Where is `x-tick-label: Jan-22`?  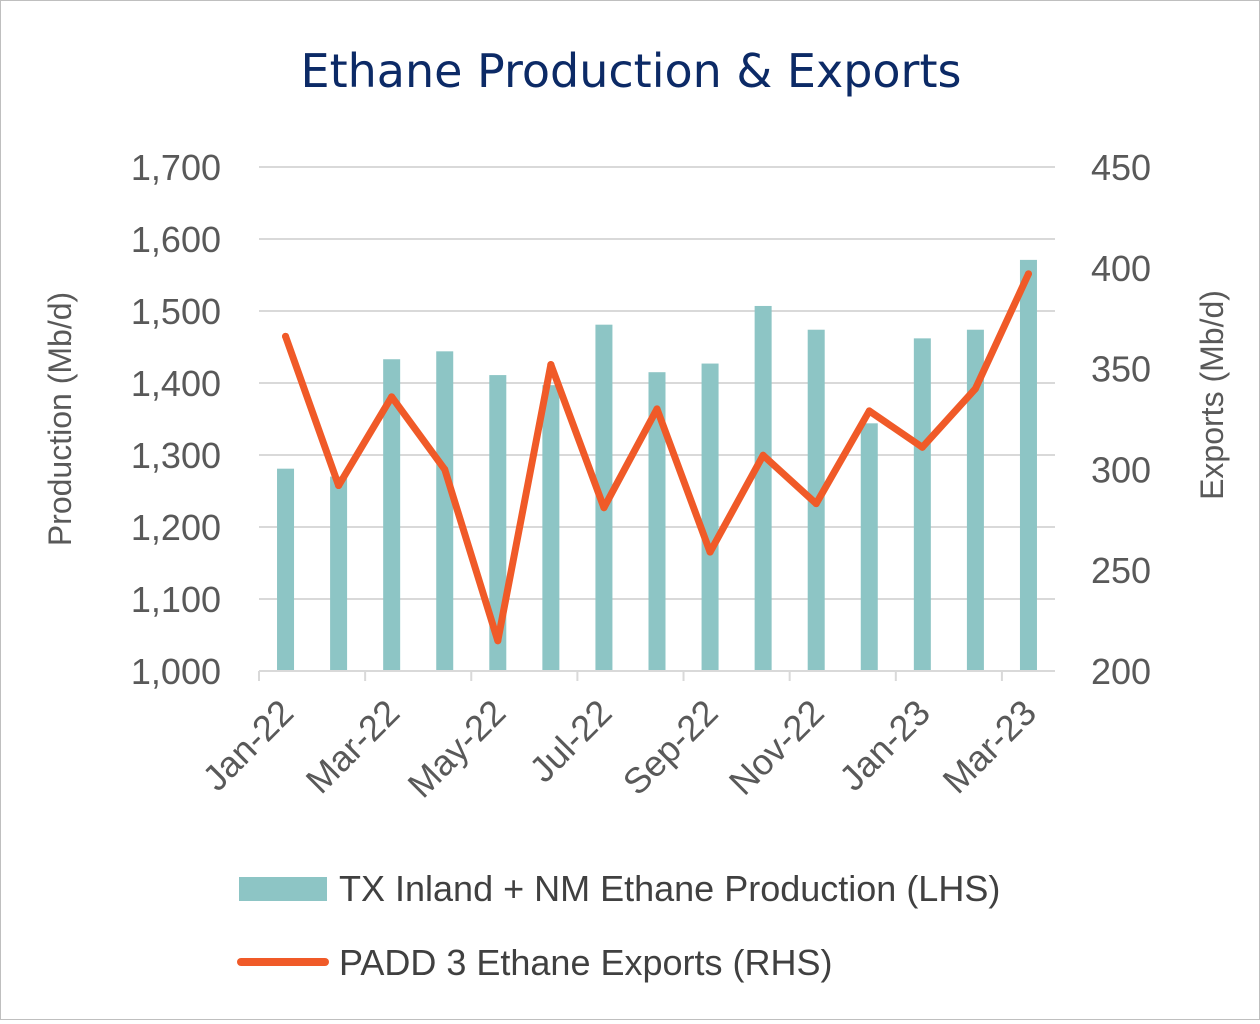
x-tick-label: Jan-22 is located at coordinates (247, 745).